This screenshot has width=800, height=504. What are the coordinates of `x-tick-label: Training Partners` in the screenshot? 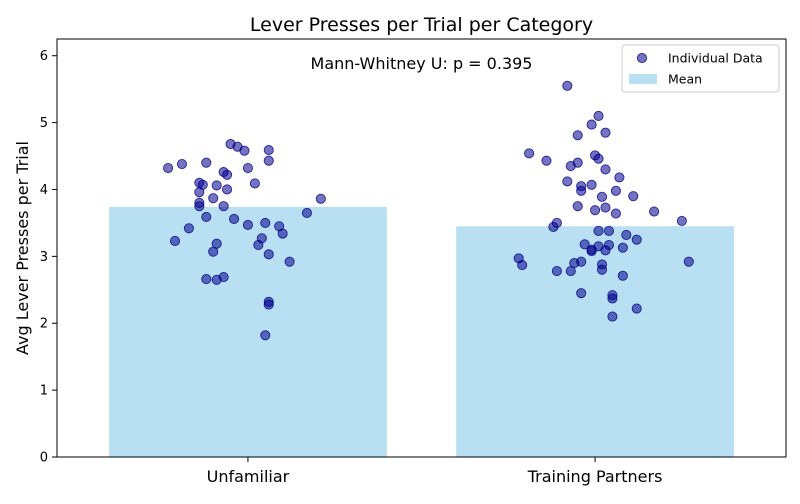 It's located at (595, 476).